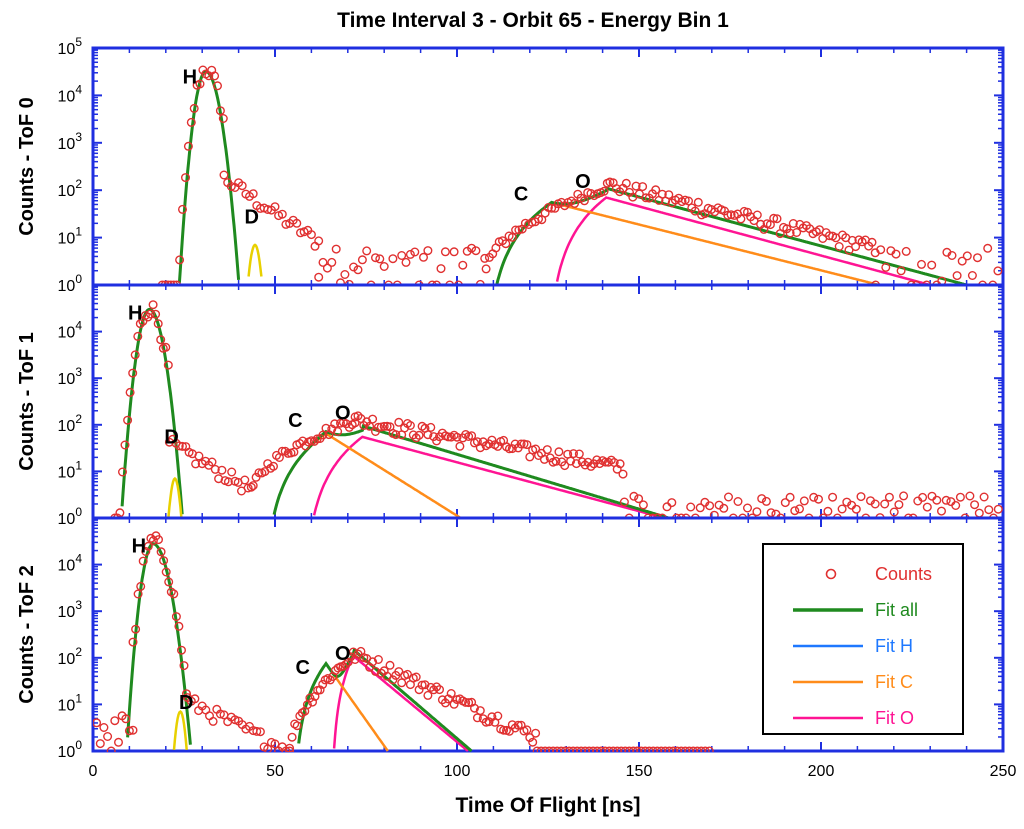 Image resolution: width=1024 pixels, height=829 pixels. Describe the element at coordinates (863, 639) in the screenshot. I see `legend: Counts Fit all Fit H Fit C Fit O` at that location.